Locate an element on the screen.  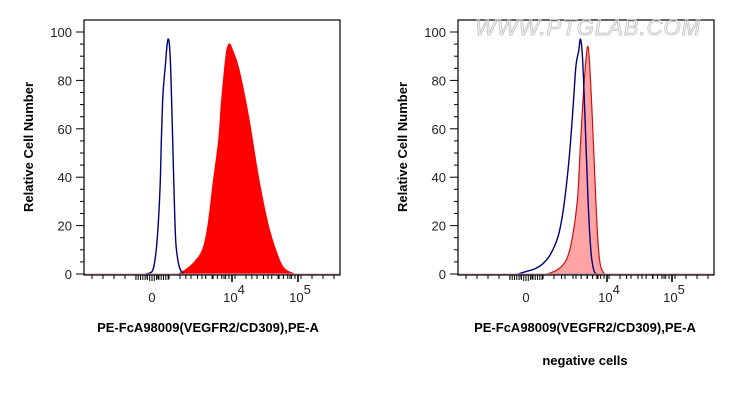
chart-caption: negative cells is located at coordinates (584, 360).